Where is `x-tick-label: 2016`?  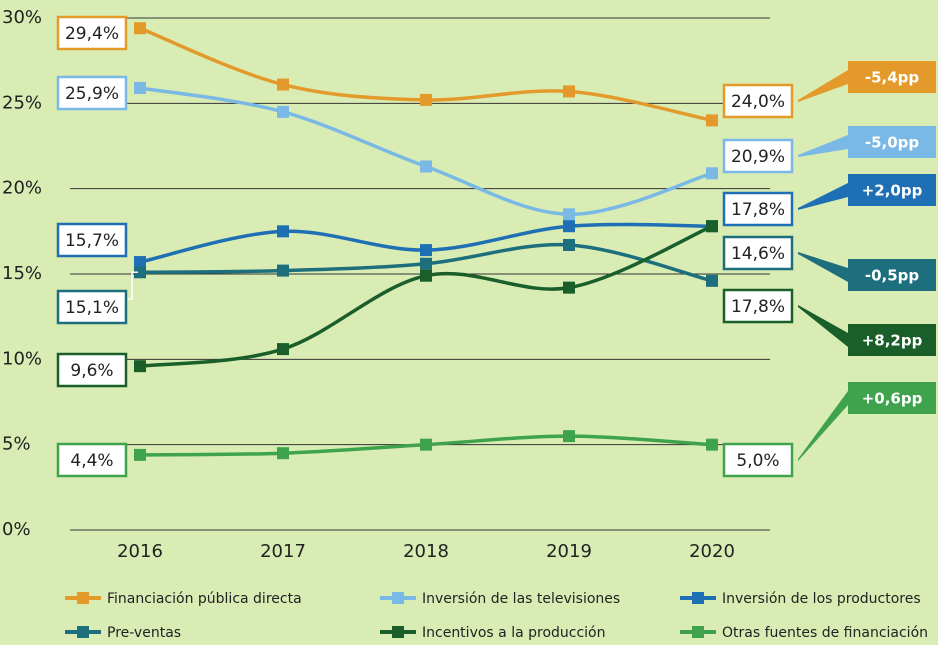 x-tick-label: 2016 is located at coordinates (140, 551).